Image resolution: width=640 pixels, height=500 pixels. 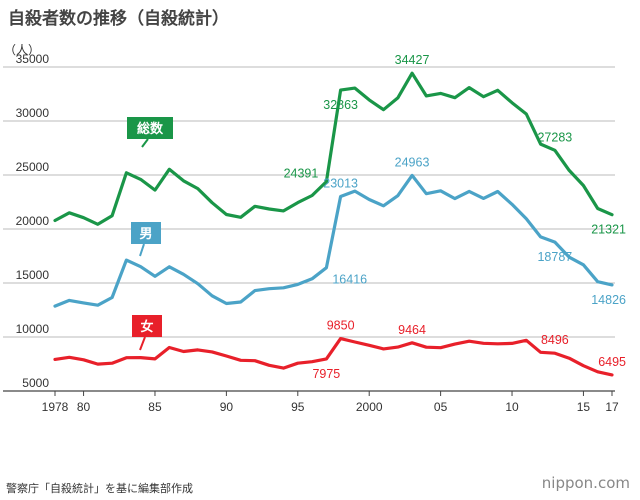 What do you see at coordinates (585, 483) in the screenshot?
I see `brand-logo: nippon.com` at bounding box center [585, 483].